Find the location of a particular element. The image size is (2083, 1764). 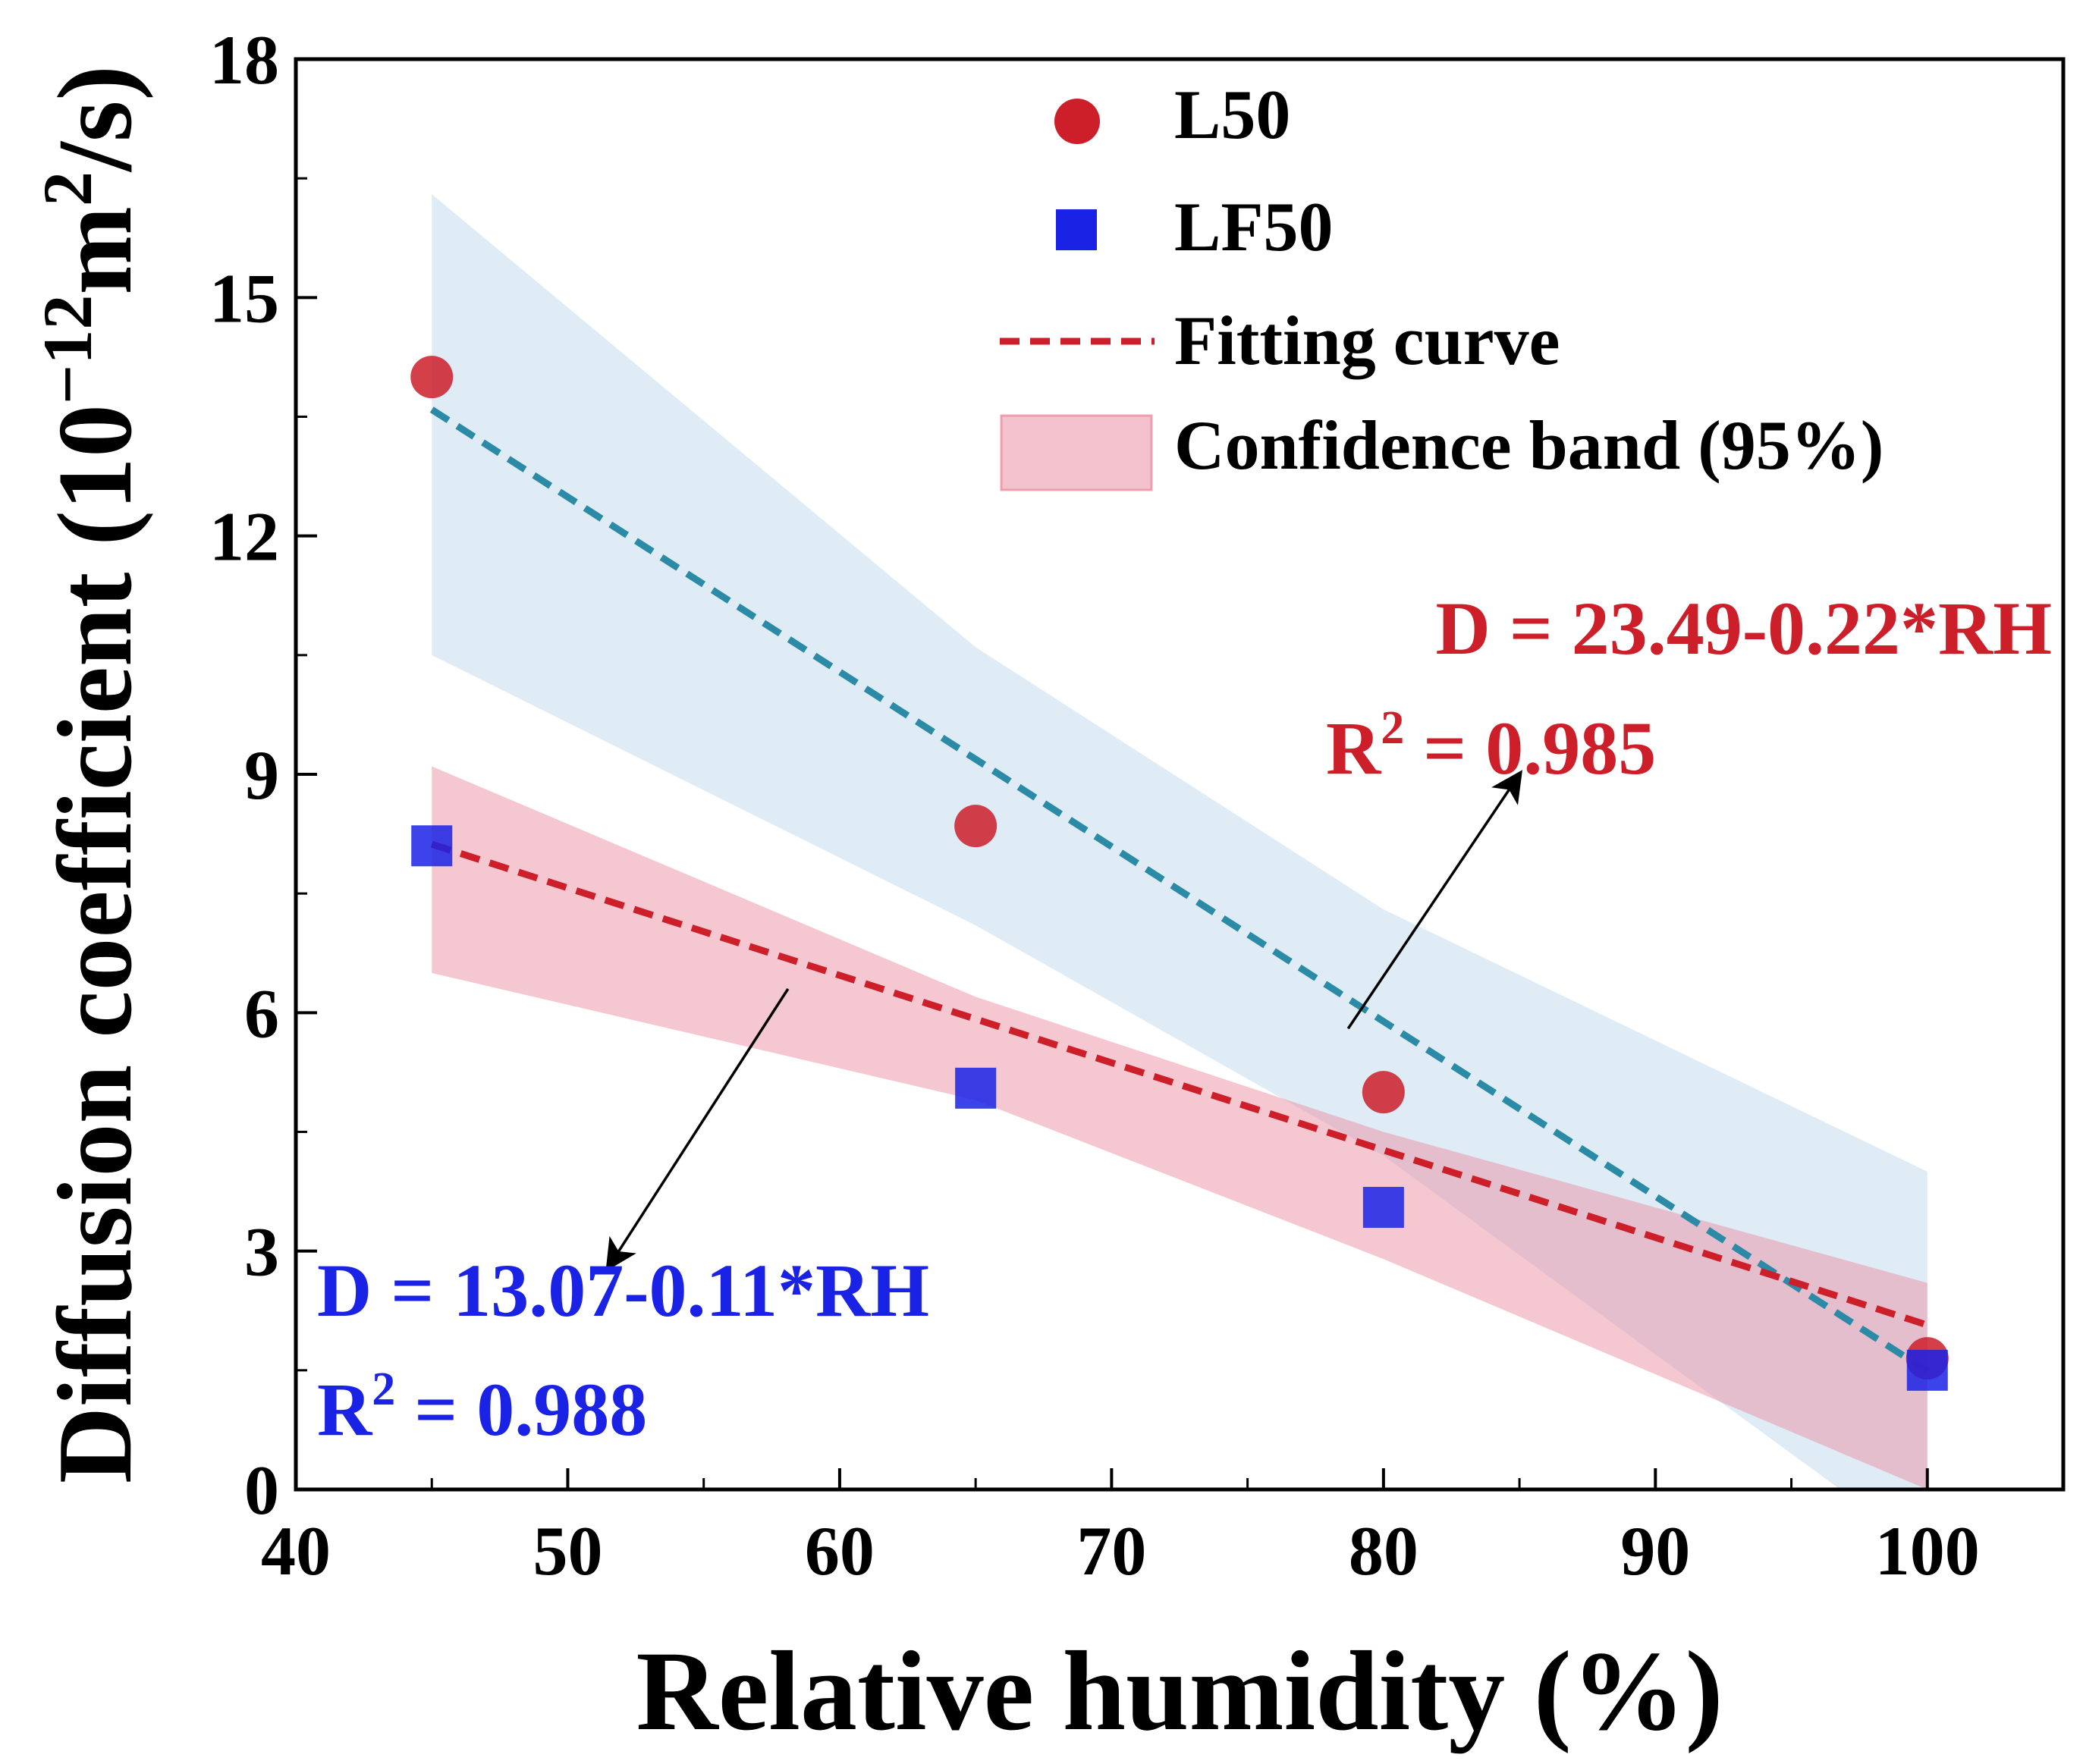

y-label-exponent: −12 is located at coordinates (67, 349).